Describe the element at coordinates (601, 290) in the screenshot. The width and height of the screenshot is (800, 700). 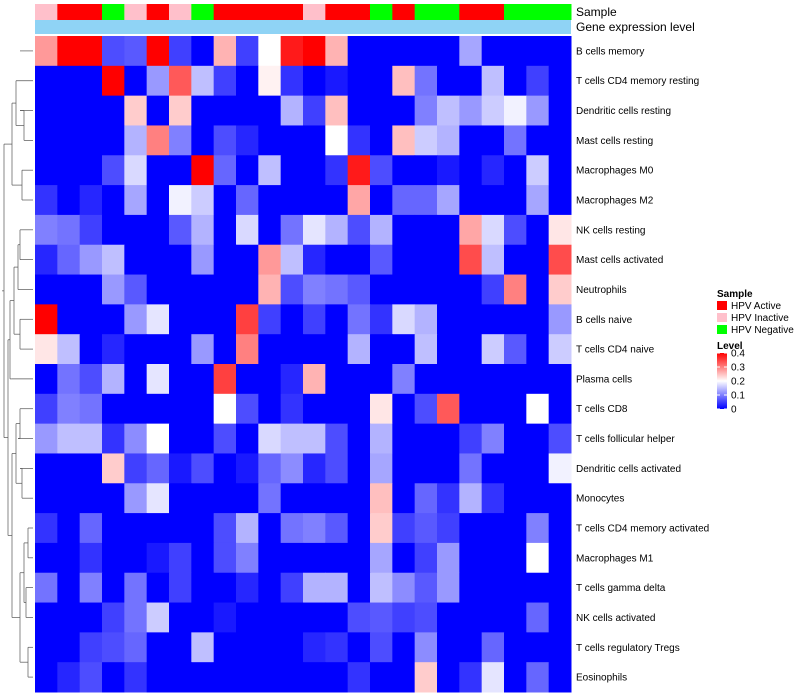
I see `row-label: Neutrophils` at that location.